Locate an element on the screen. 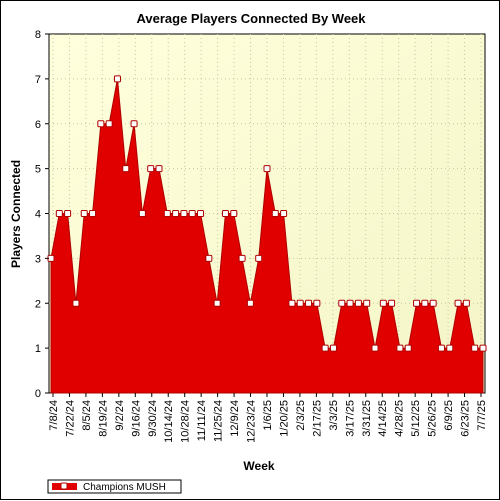 This screenshot has height=501, width=500. y-tick-label: 0 is located at coordinates (38, 394).